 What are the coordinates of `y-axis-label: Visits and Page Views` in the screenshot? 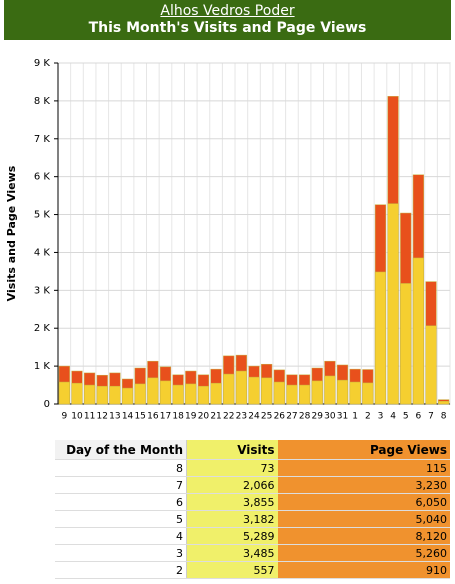 It's located at (11, 233).